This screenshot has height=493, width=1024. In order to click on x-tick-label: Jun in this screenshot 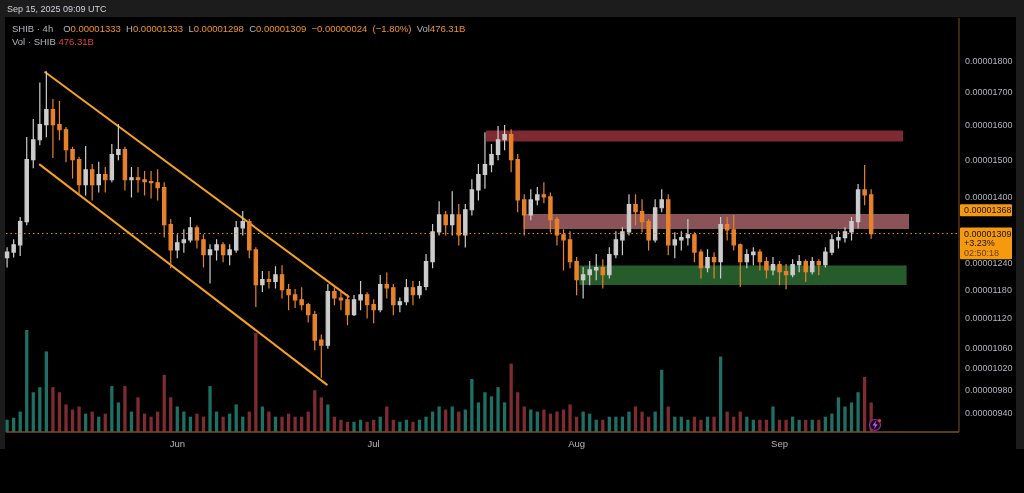, I will do `click(177, 443)`.